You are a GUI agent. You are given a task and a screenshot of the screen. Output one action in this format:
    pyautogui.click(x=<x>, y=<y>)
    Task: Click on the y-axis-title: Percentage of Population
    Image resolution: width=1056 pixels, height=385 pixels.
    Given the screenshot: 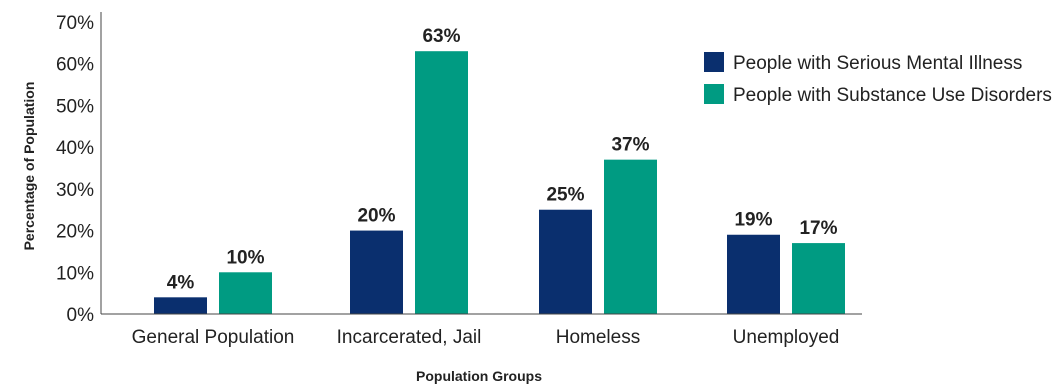 What is the action you would take?
    pyautogui.click(x=29, y=166)
    